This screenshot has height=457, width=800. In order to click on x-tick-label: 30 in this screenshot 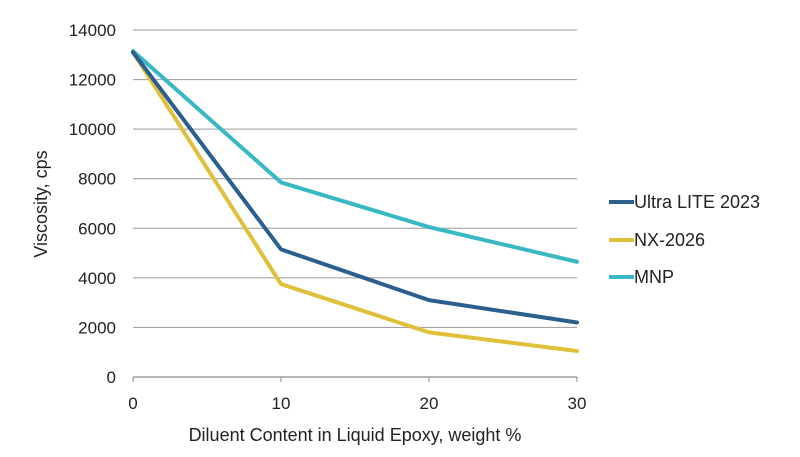, I will do `click(577, 403)`.